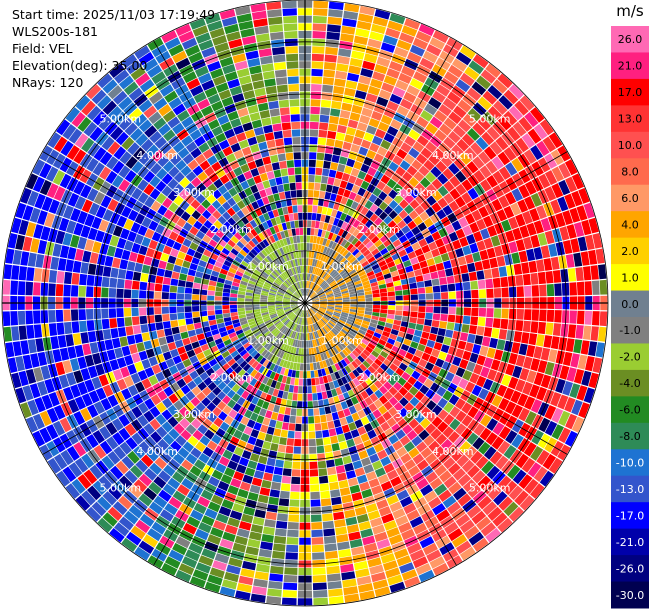  I want to click on colorbar-tick-label: -10.0, so click(630, 463).